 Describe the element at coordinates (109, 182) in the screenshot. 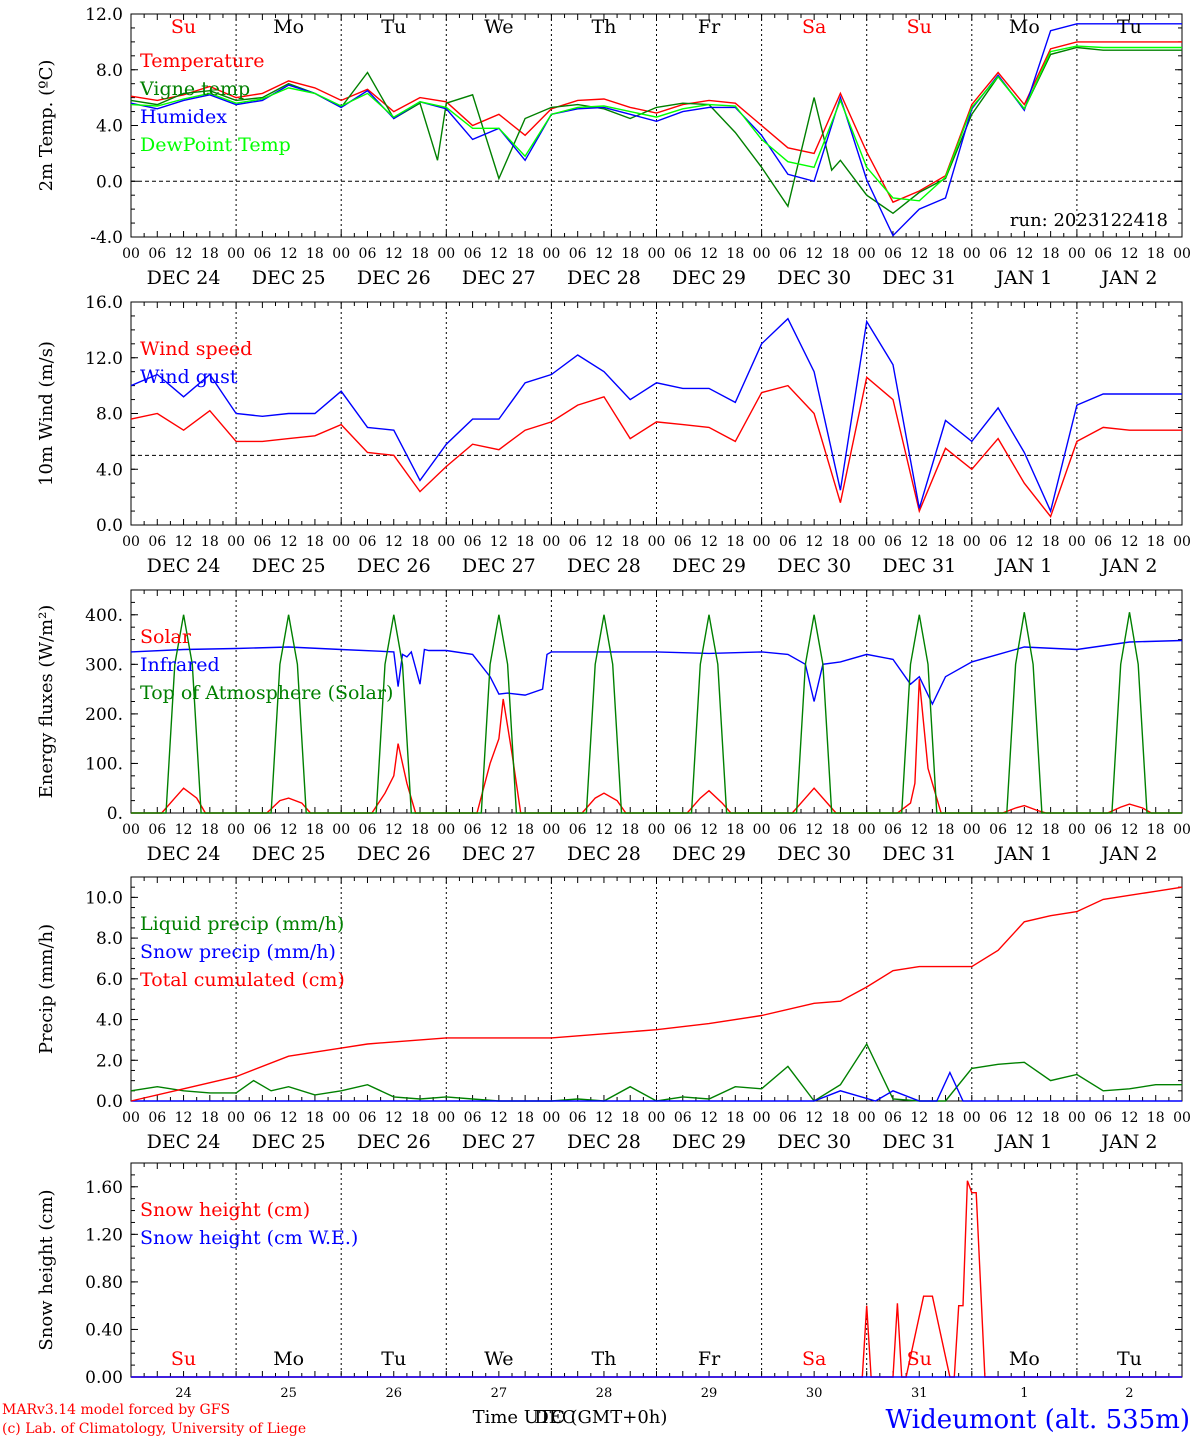

I see `y-tick-label: 0.0` at that location.